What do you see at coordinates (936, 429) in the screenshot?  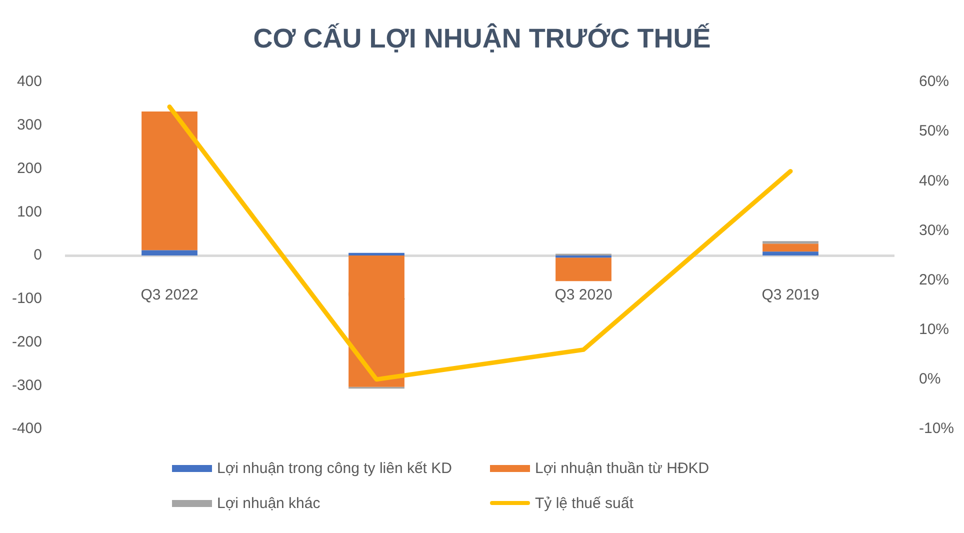 I see `y2-tick-label: -10%` at bounding box center [936, 429].